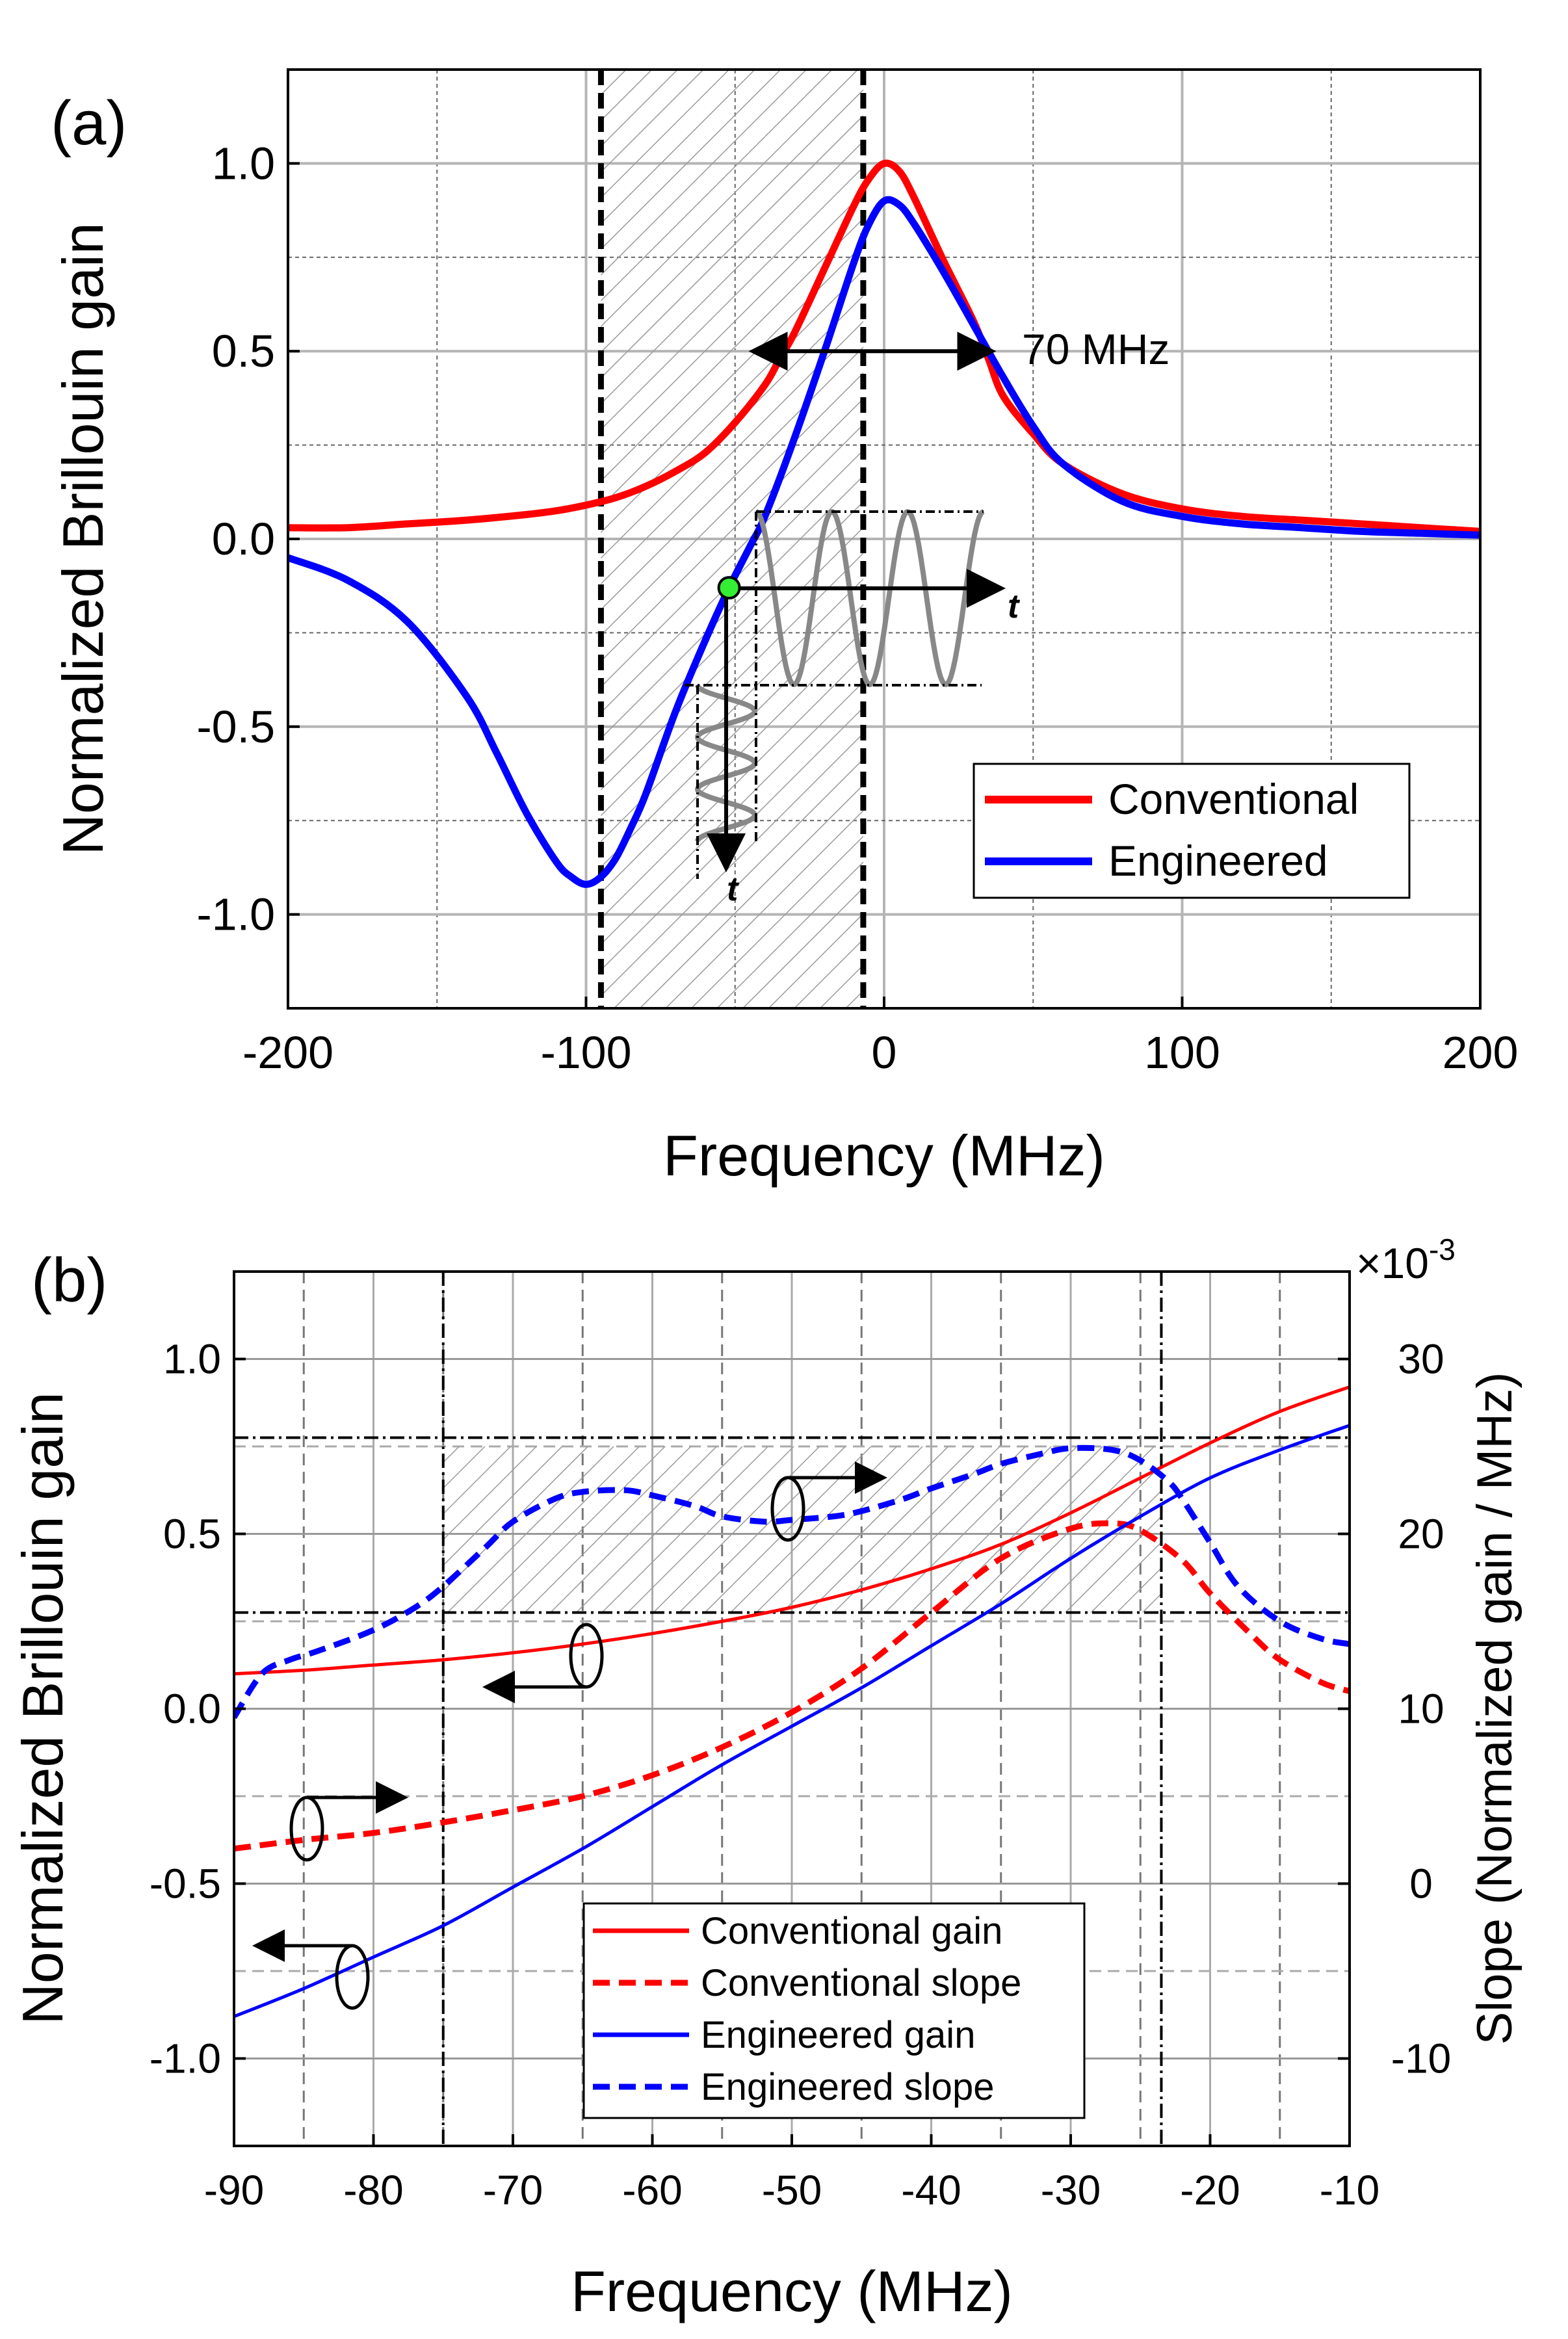 Image resolution: width=1568 pixels, height=2339 pixels. Describe the element at coordinates (1182, 1052) in the screenshot. I see `x-tick-label: 100` at that location.